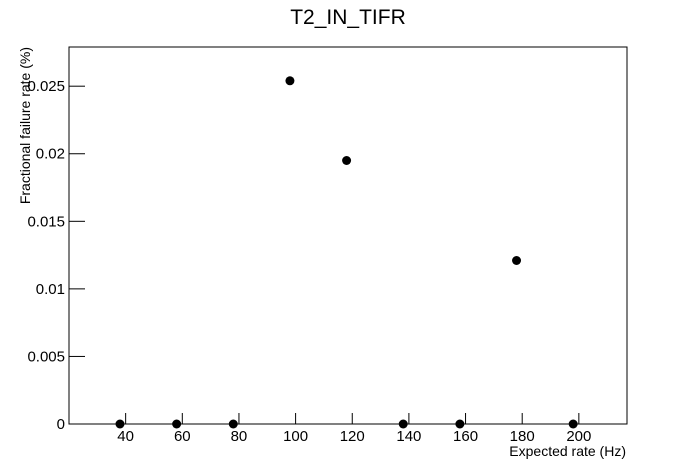  I want to click on y-tick-label: 0.02, so click(50, 154).